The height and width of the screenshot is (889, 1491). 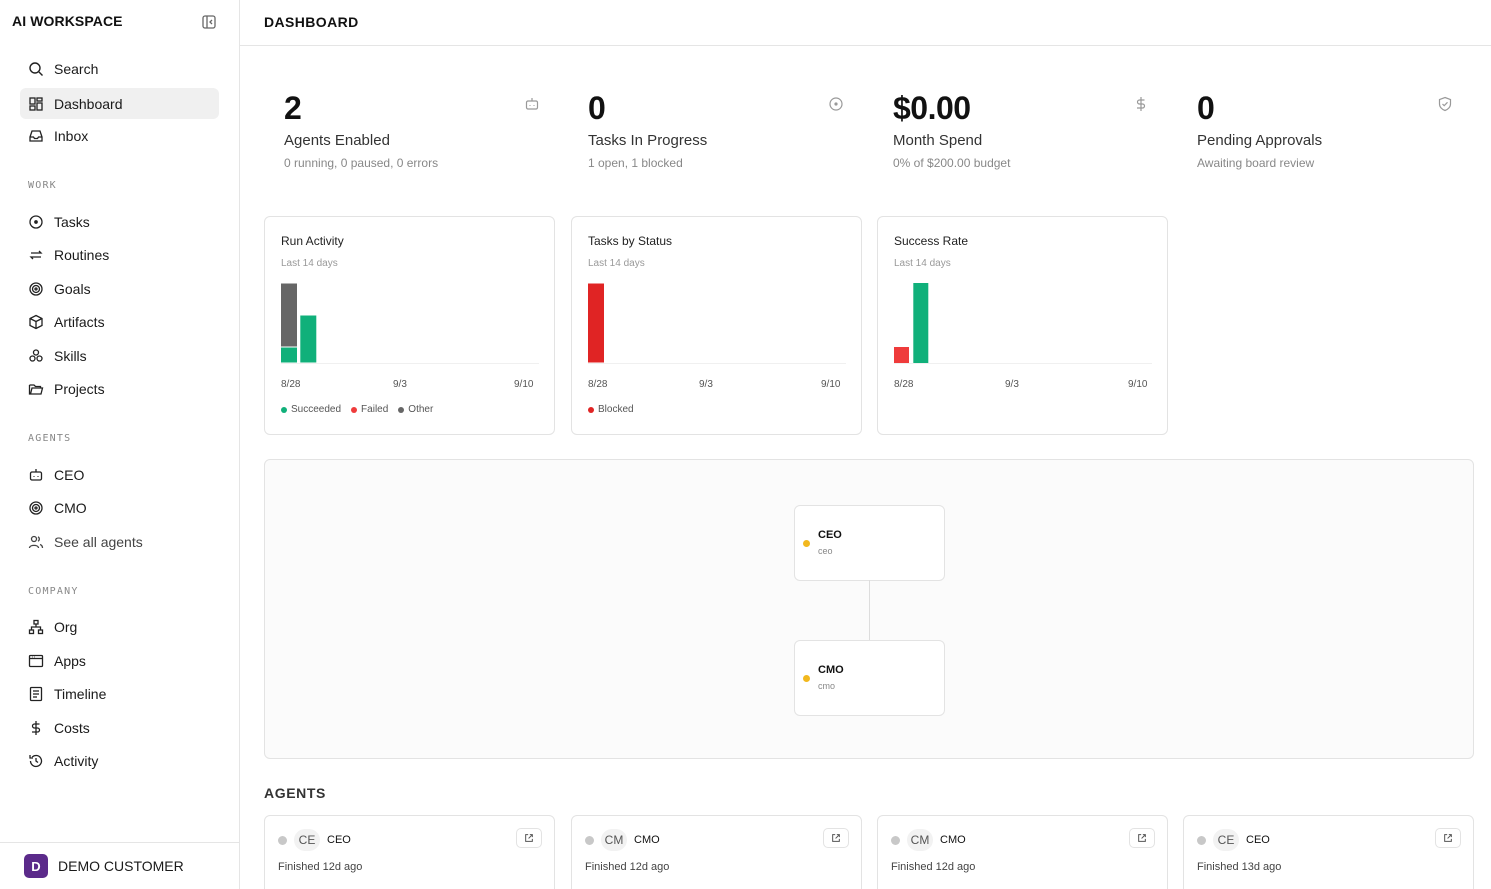 I want to click on agents-section-heading: AGENTS, so click(x=295, y=793).